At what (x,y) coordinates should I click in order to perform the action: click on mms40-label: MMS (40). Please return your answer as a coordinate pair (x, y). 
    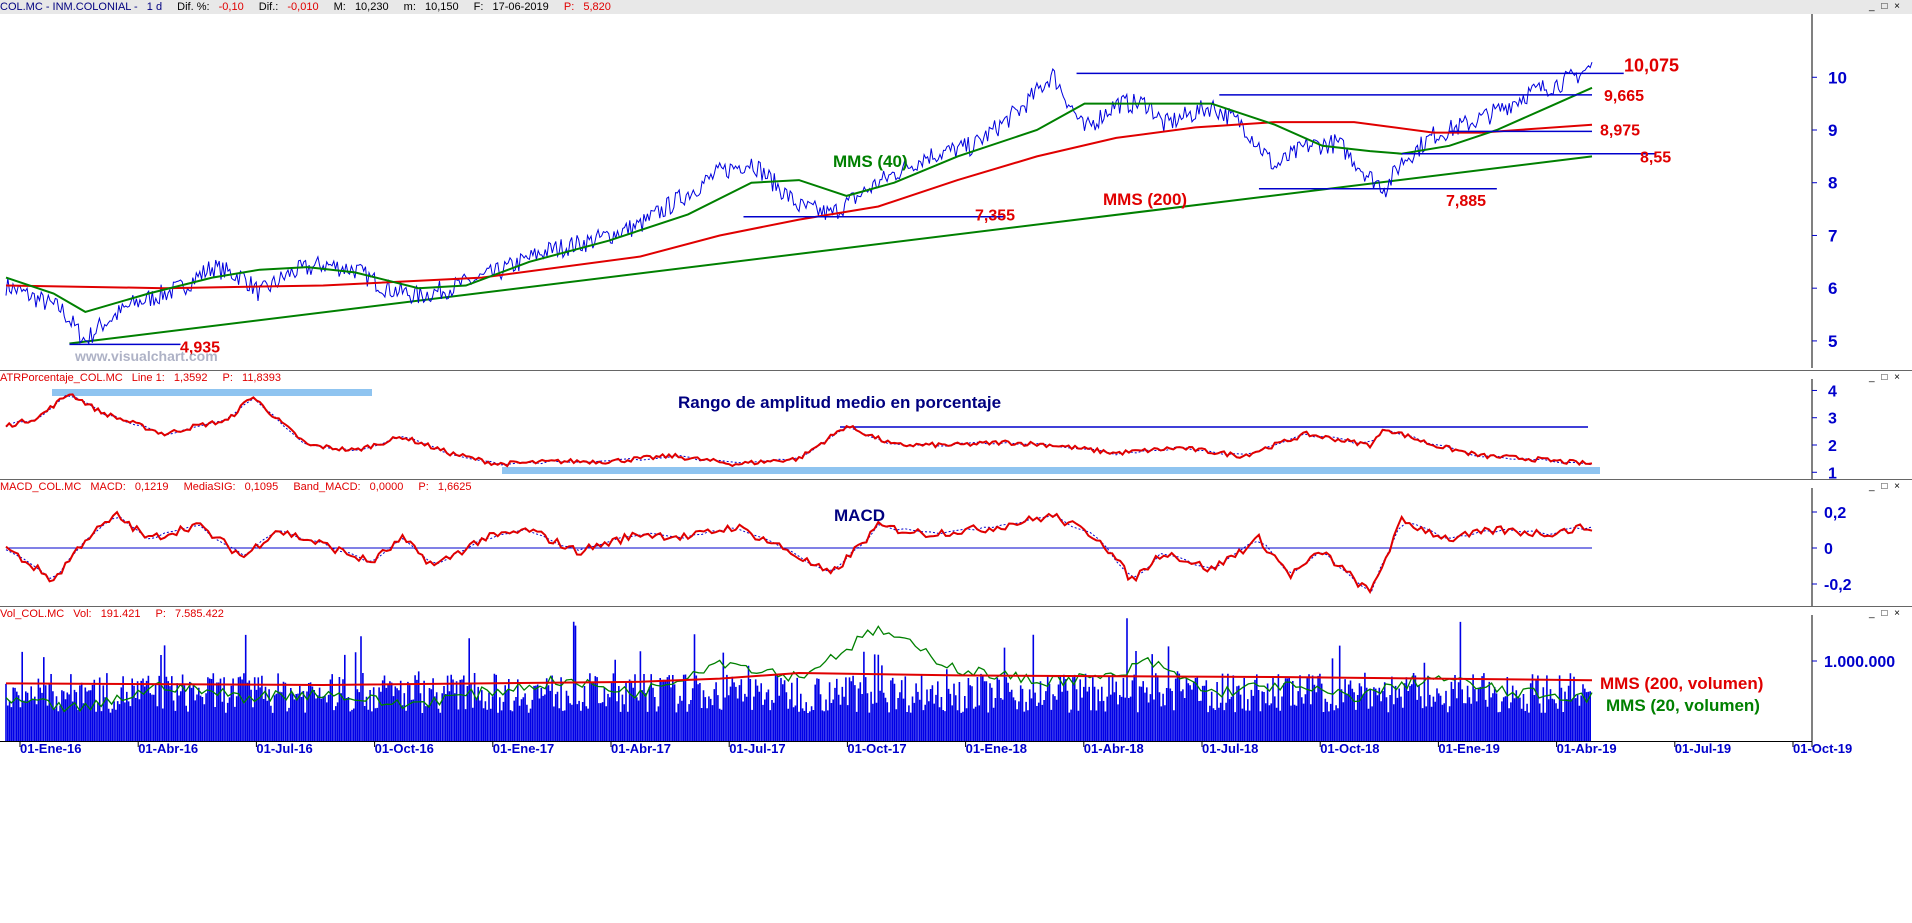
    Looking at the image, I should click on (870, 161).